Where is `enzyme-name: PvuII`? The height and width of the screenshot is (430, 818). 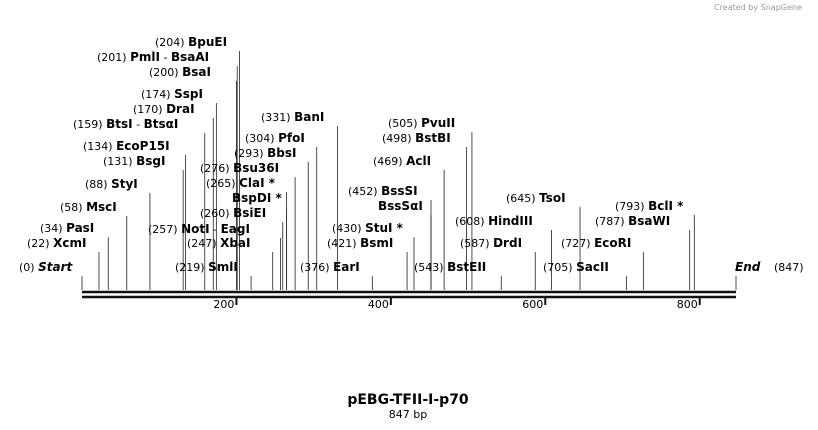 enzyme-name: PvuII is located at coordinates (438, 123).